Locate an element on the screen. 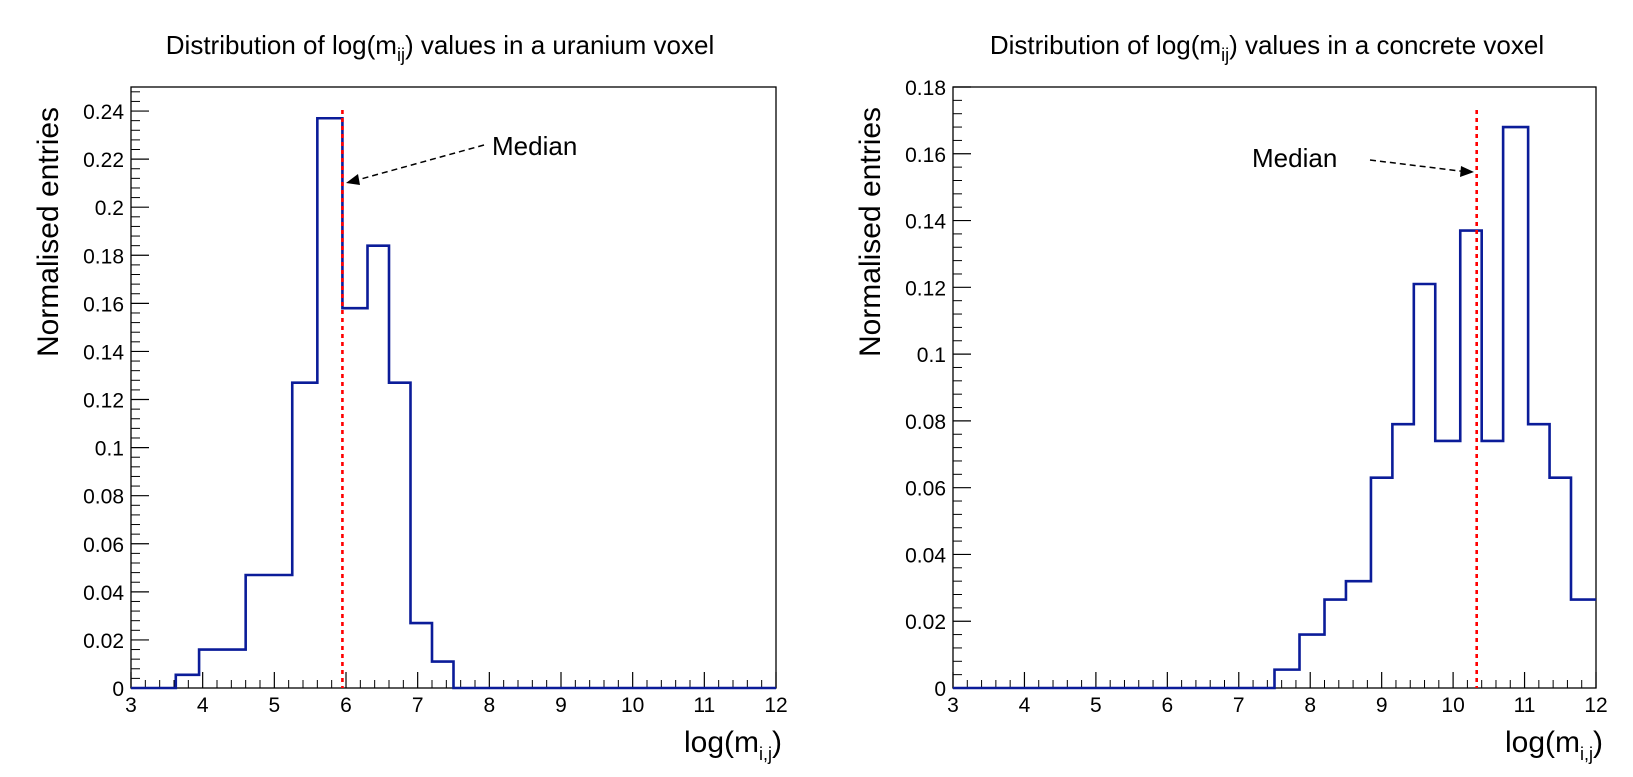 Image resolution: width=1633 pixels, height=777 pixels. concrete-x-tick-label: 8 is located at coordinates (1310, 705).